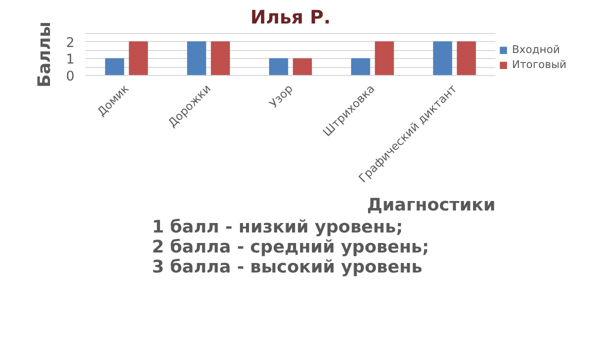 This screenshot has width=605, height=340. Describe the element at coordinates (536, 49) in the screenshot. I see `legend-label: Входной` at that location.